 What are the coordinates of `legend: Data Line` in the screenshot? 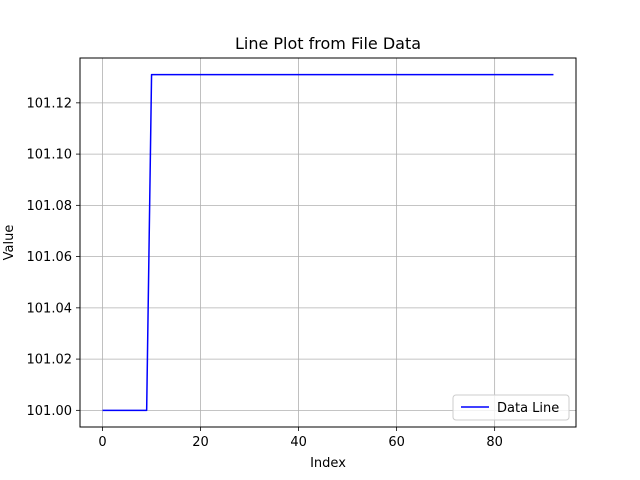 It's located at (511, 407).